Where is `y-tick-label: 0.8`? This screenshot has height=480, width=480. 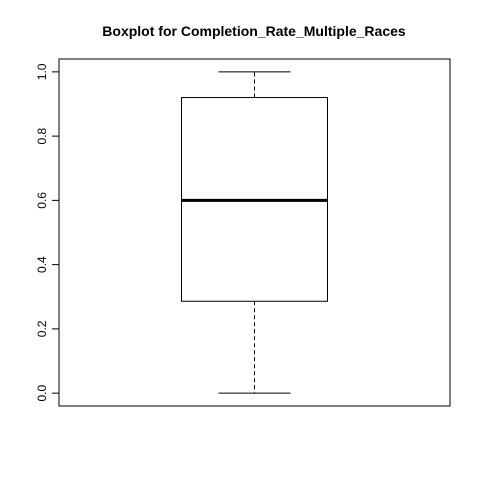 y-tick-label: 0.8 is located at coordinates (42, 135).